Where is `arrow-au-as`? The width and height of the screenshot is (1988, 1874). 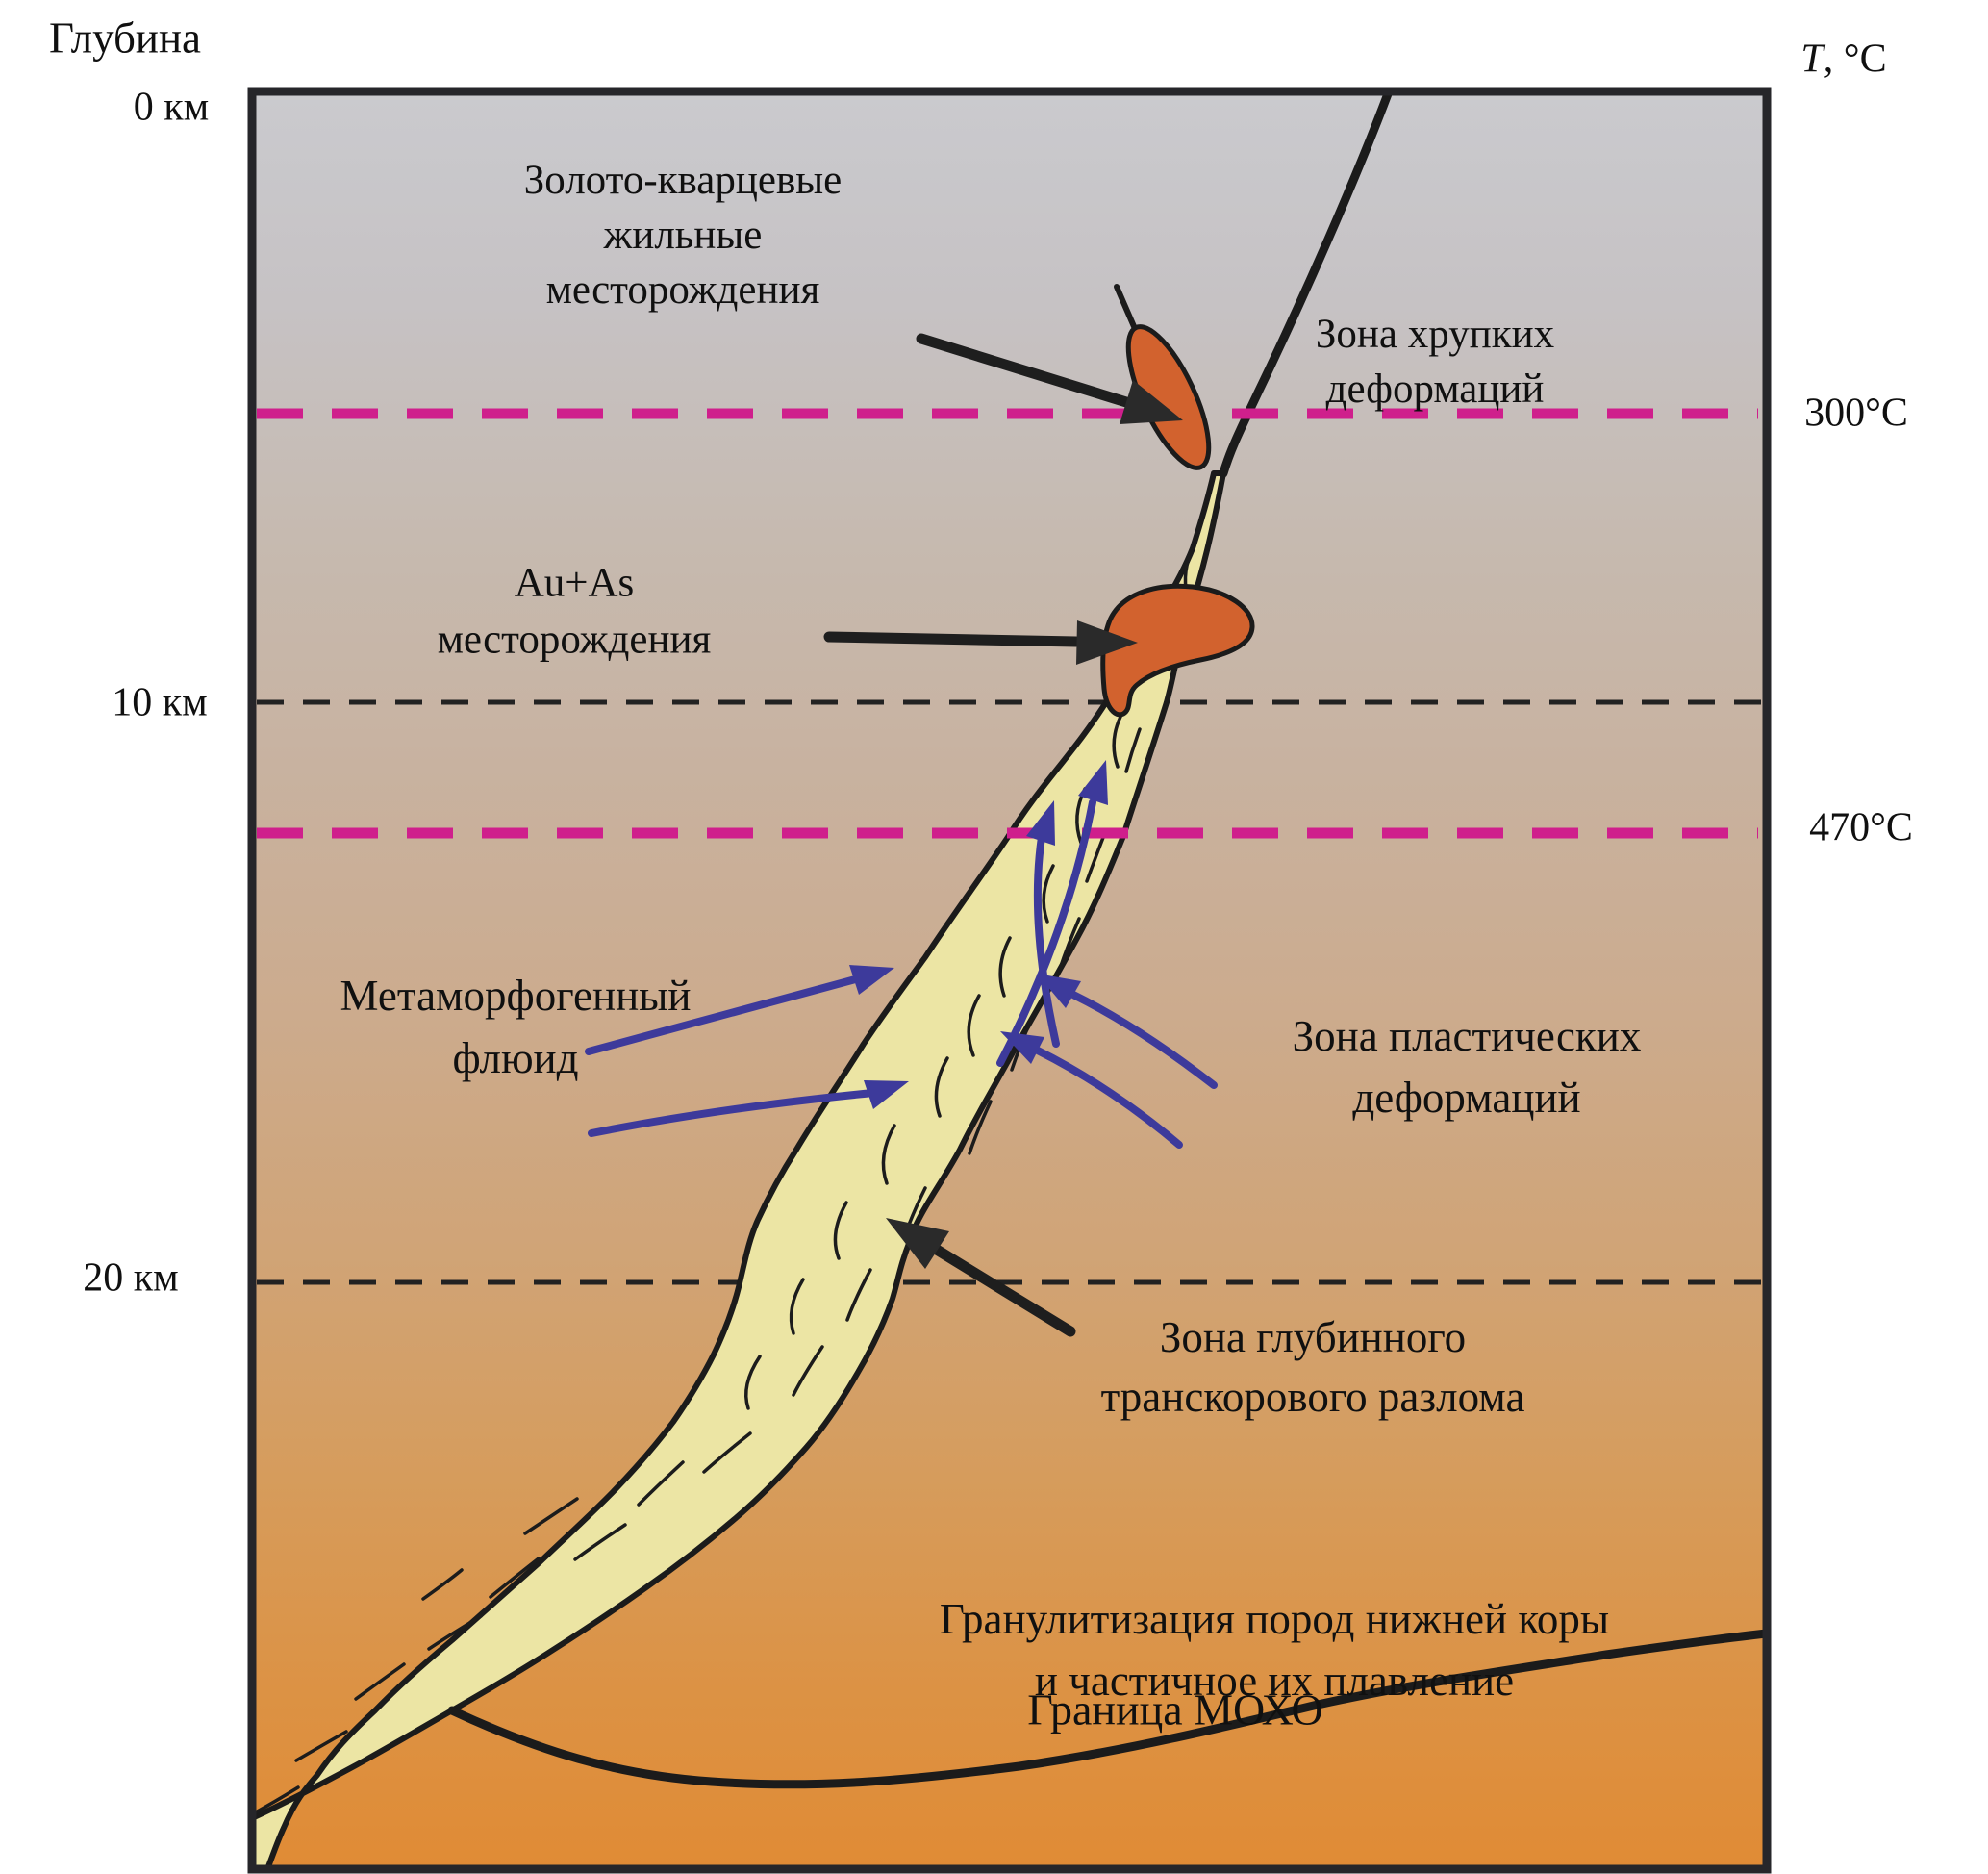 arrow-au-as is located at coordinates (952, 639).